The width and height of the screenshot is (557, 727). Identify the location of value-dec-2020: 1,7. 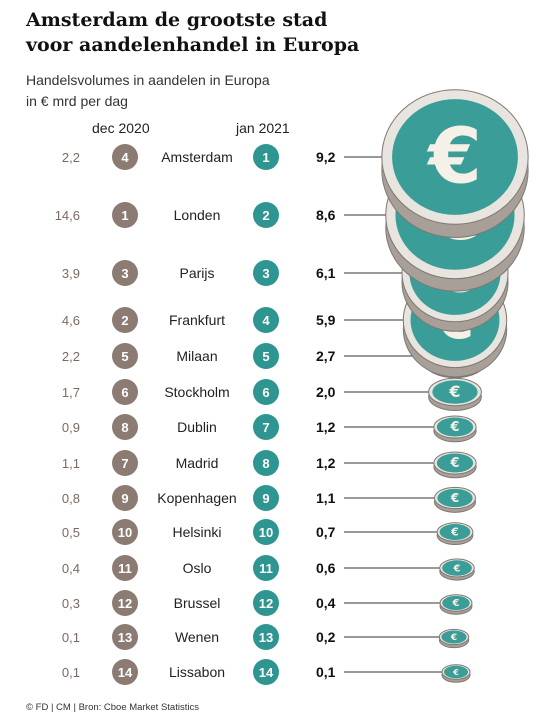
(71, 392).